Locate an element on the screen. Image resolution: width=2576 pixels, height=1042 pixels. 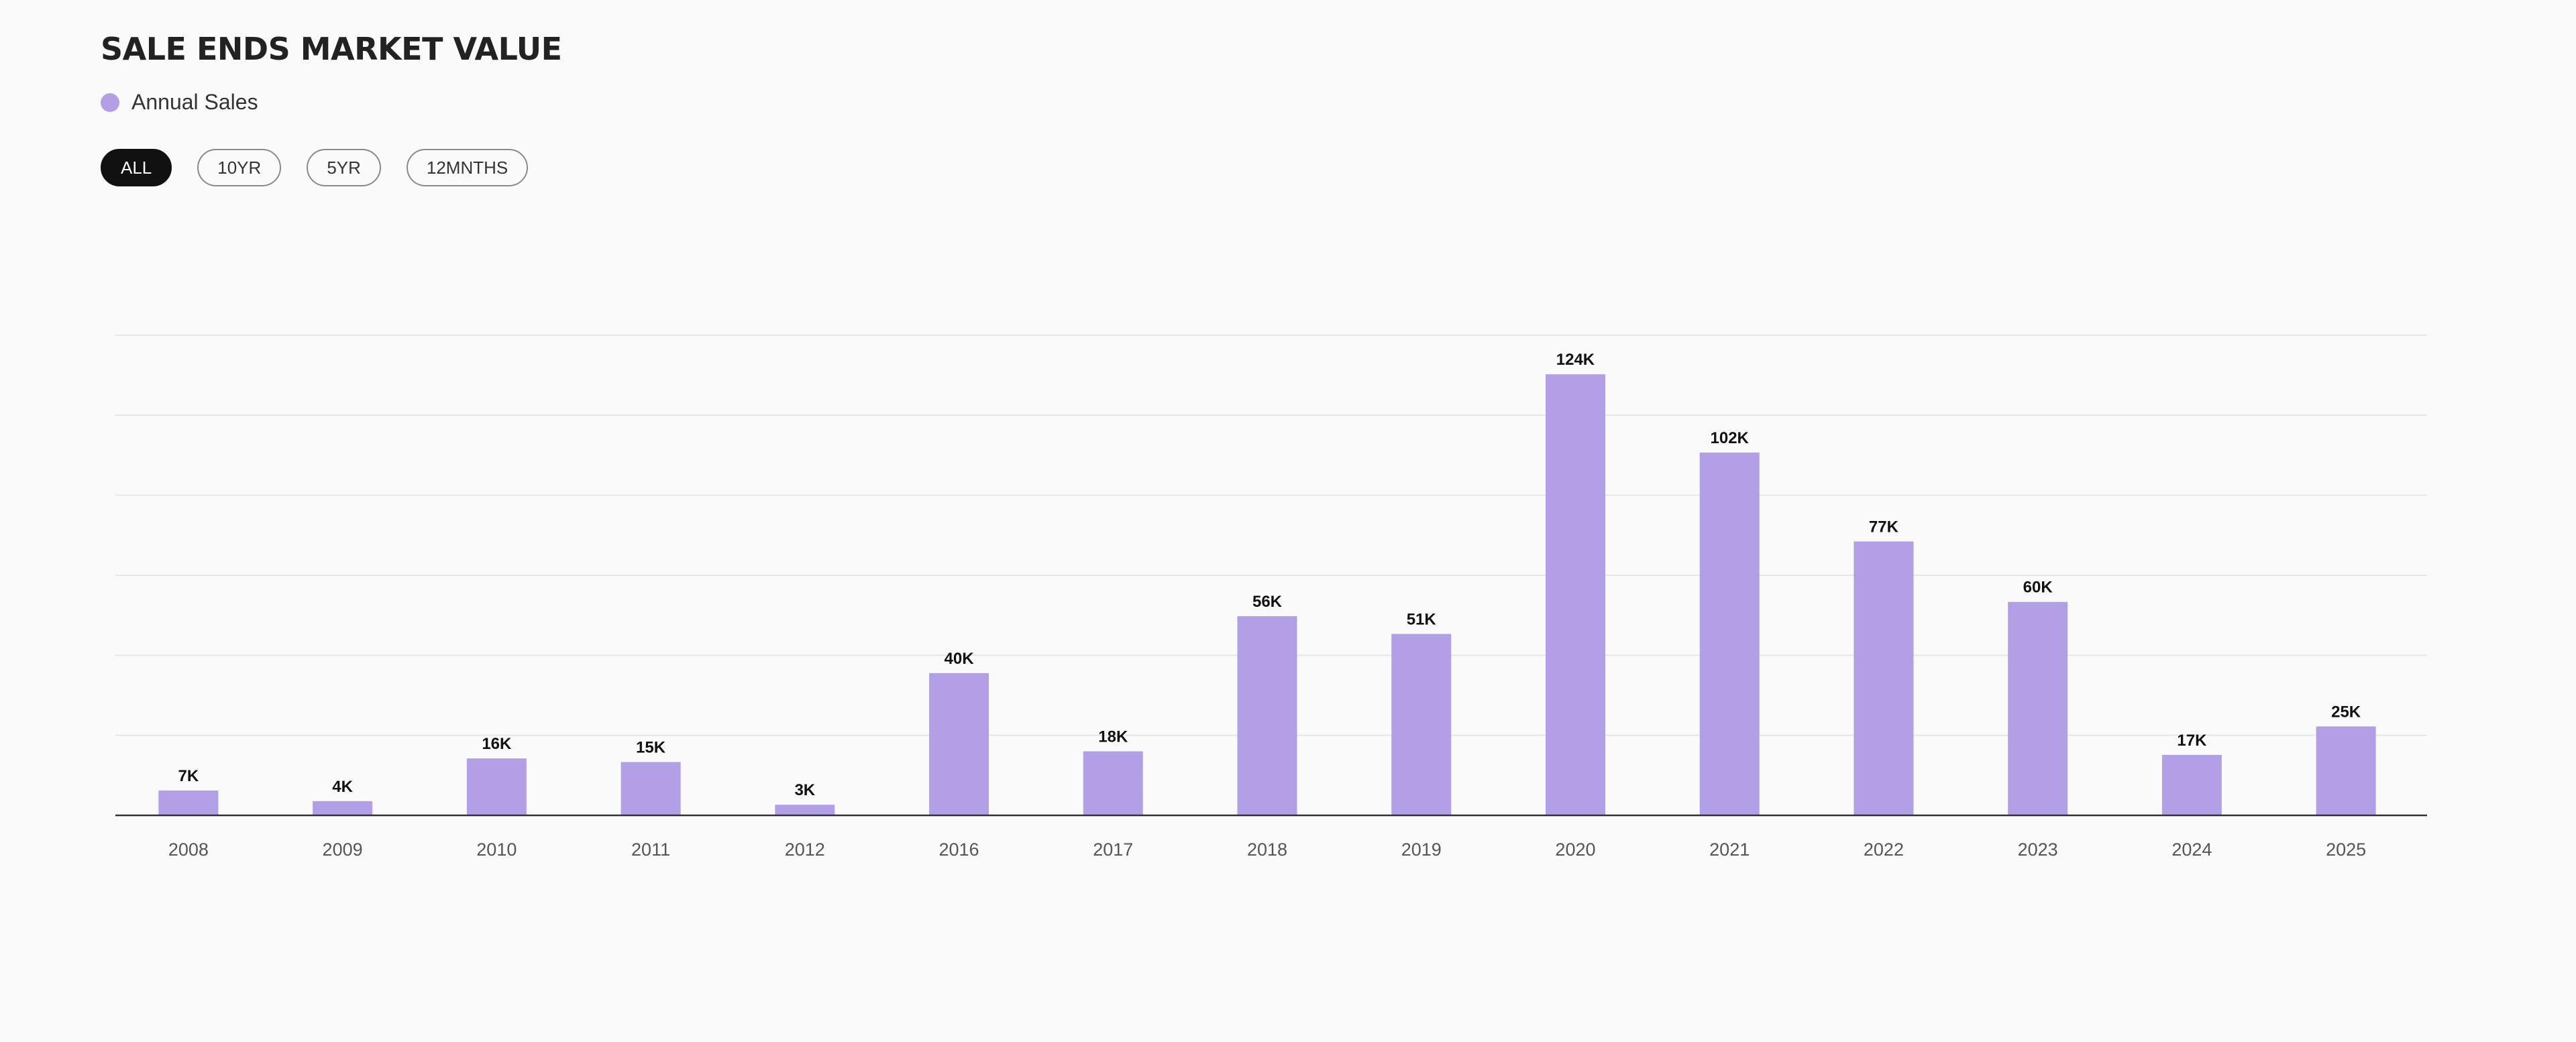
x-tick-label: 2017 is located at coordinates (1113, 850).